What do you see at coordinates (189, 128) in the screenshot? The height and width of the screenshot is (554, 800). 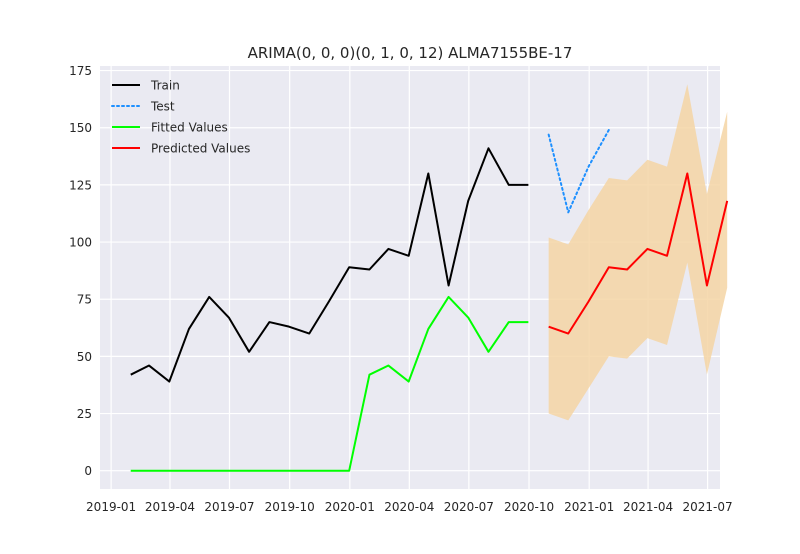 I see `legend-label: Fitted Values` at bounding box center [189, 128].